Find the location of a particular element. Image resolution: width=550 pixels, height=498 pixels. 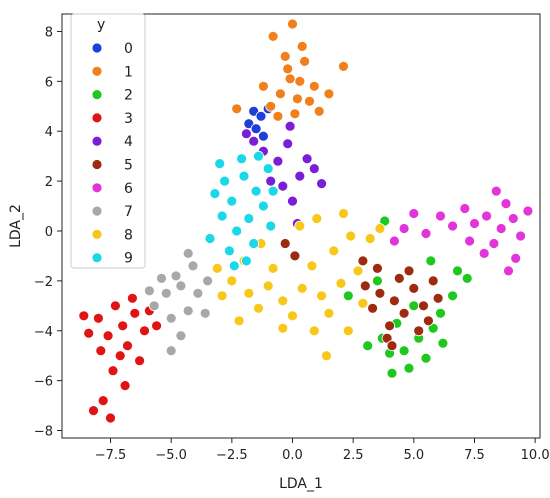

legend-label-5: 5 is located at coordinates (128, 166).